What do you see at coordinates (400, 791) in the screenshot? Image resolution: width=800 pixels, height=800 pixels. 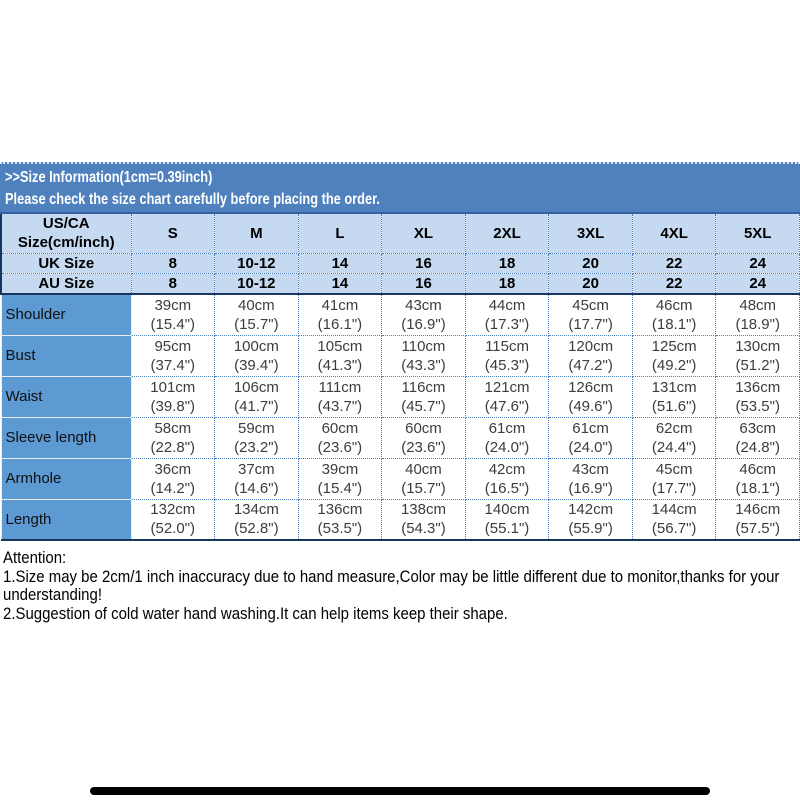 I see `bottom-bar` at bounding box center [400, 791].